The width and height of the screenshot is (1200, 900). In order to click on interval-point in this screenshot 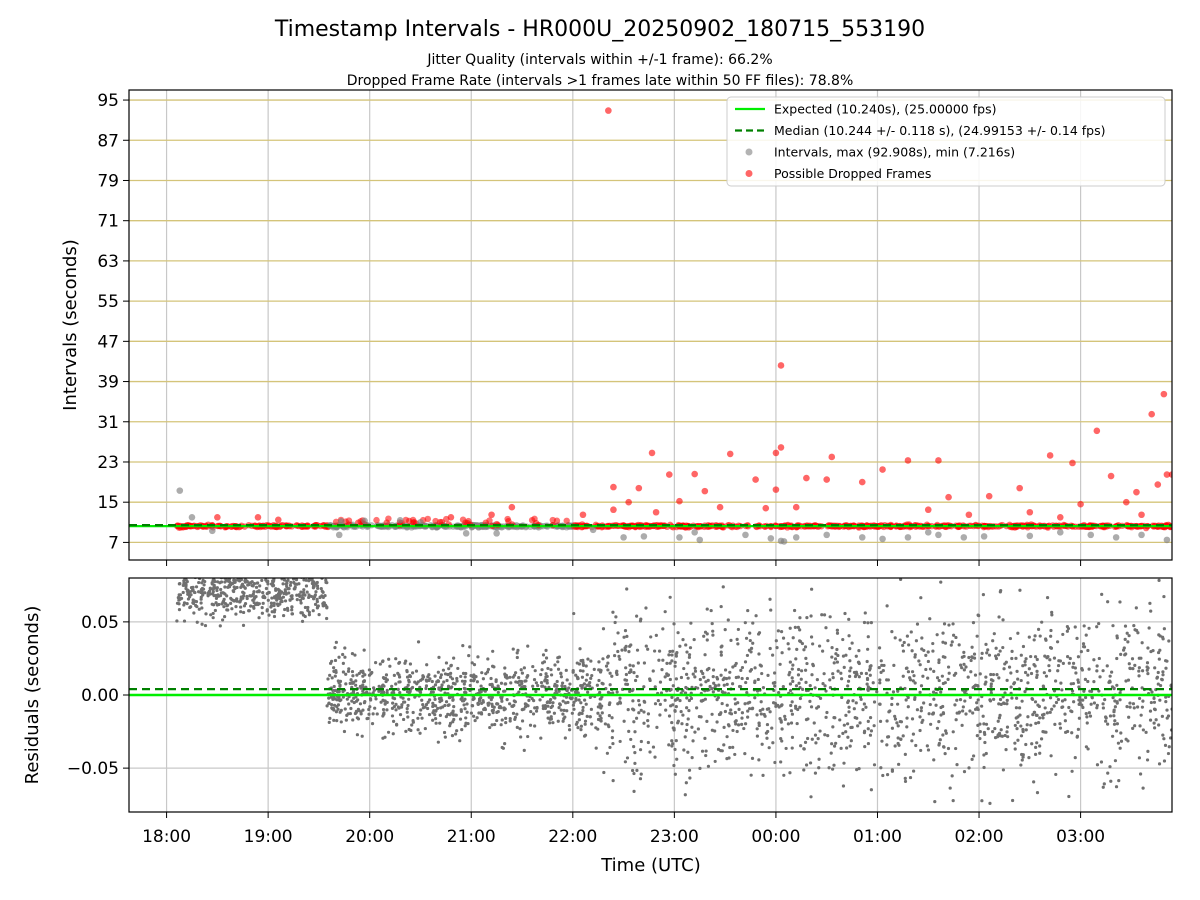, I will do `click(192, 517)`.